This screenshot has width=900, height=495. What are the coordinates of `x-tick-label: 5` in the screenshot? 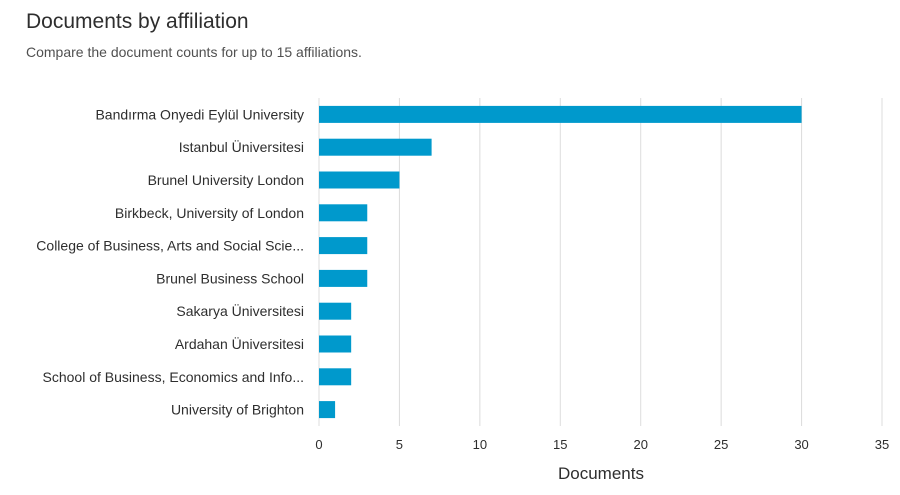 It's located at (399, 444).